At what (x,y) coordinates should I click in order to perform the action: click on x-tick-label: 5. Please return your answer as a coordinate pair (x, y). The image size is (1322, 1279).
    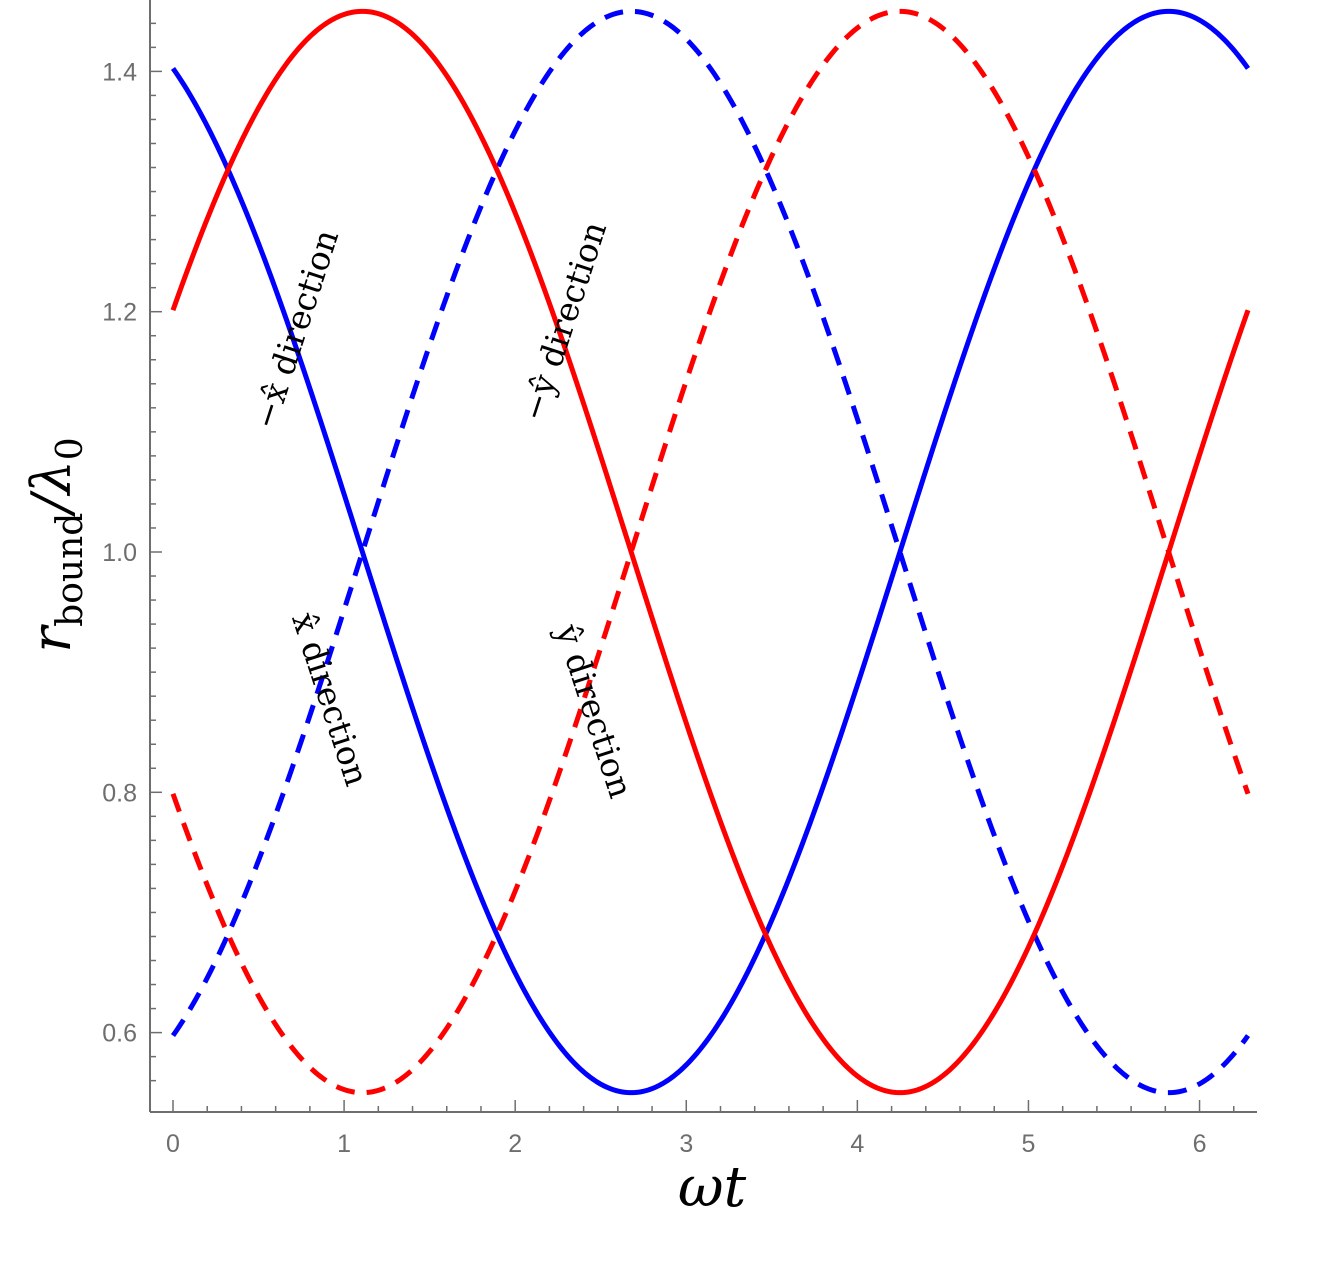
    Looking at the image, I should click on (1029, 1144).